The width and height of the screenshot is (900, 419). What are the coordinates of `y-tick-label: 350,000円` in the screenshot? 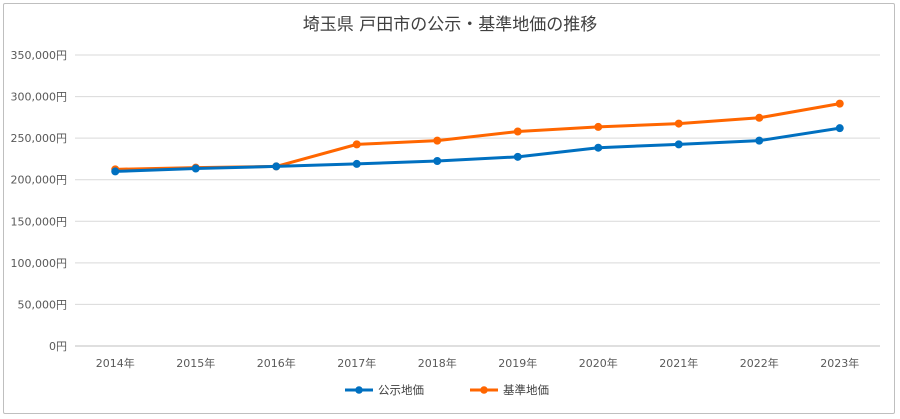 It's located at (39, 55).